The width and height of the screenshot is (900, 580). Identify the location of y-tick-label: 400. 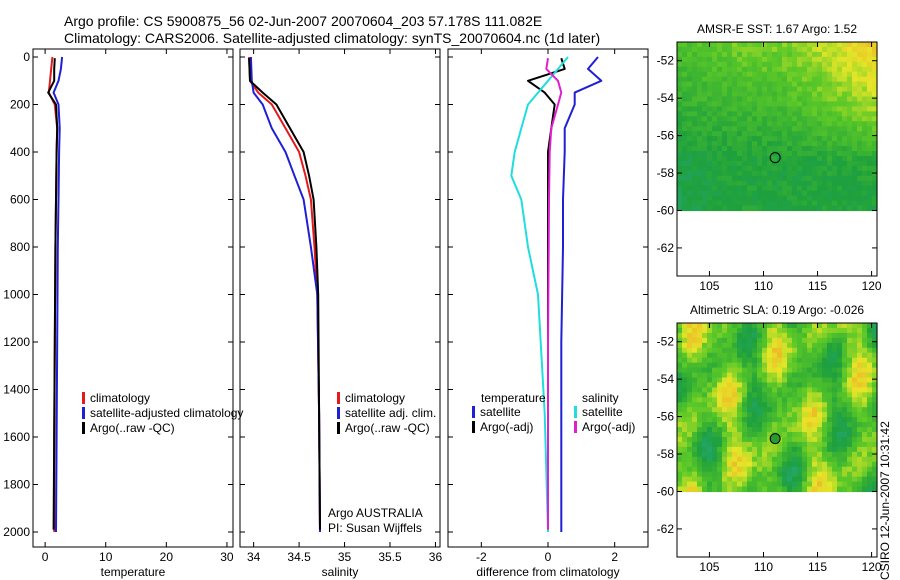
(20, 152).